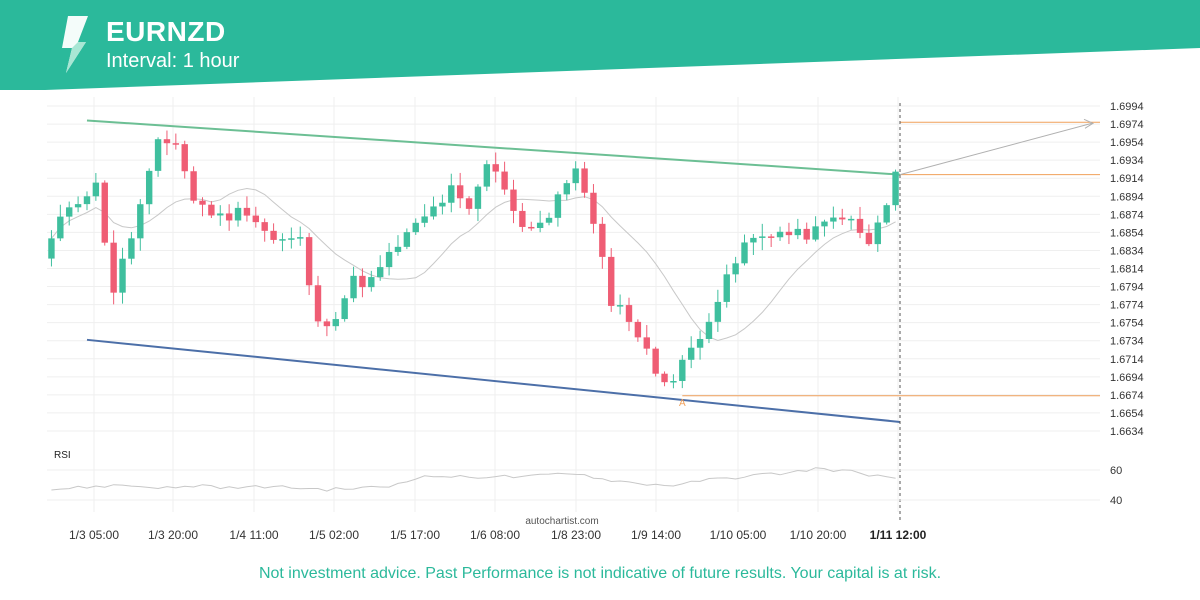 Image resolution: width=1200 pixels, height=600 pixels. Describe the element at coordinates (495, 535) in the screenshot. I see `time-tick-label: 1/6 08:00` at that location.